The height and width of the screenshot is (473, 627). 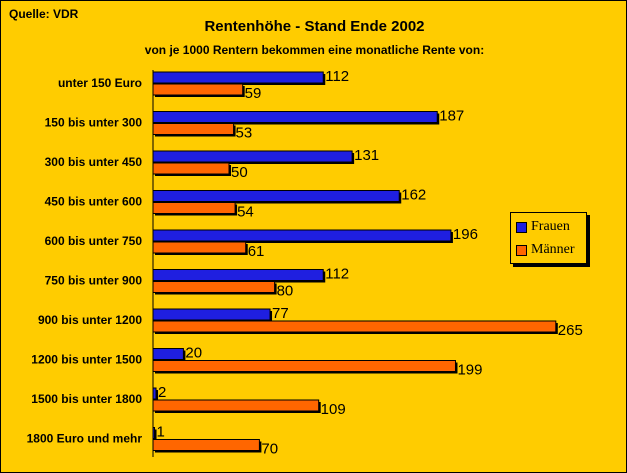 I want to click on category-label: unter 150 Euro, so click(x=100, y=83).